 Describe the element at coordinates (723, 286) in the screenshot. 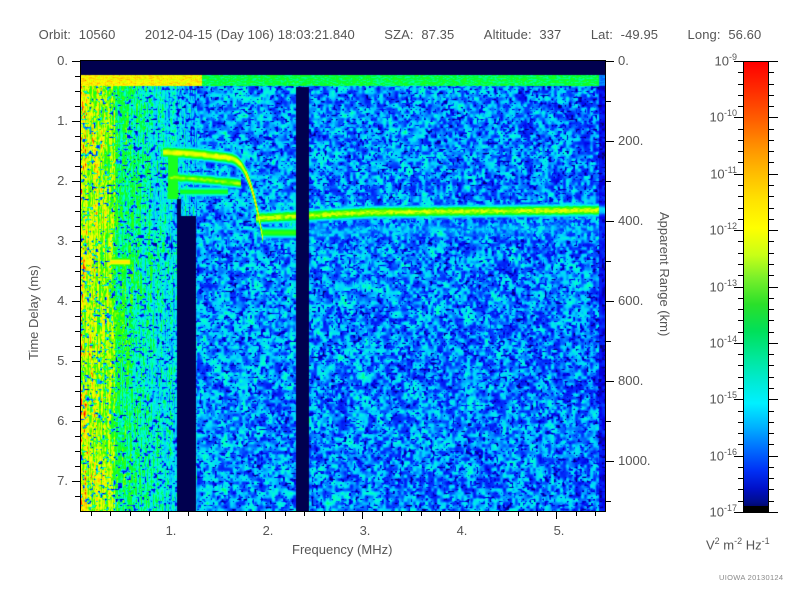

I see `colorbar-tick-label: 10-13` at that location.